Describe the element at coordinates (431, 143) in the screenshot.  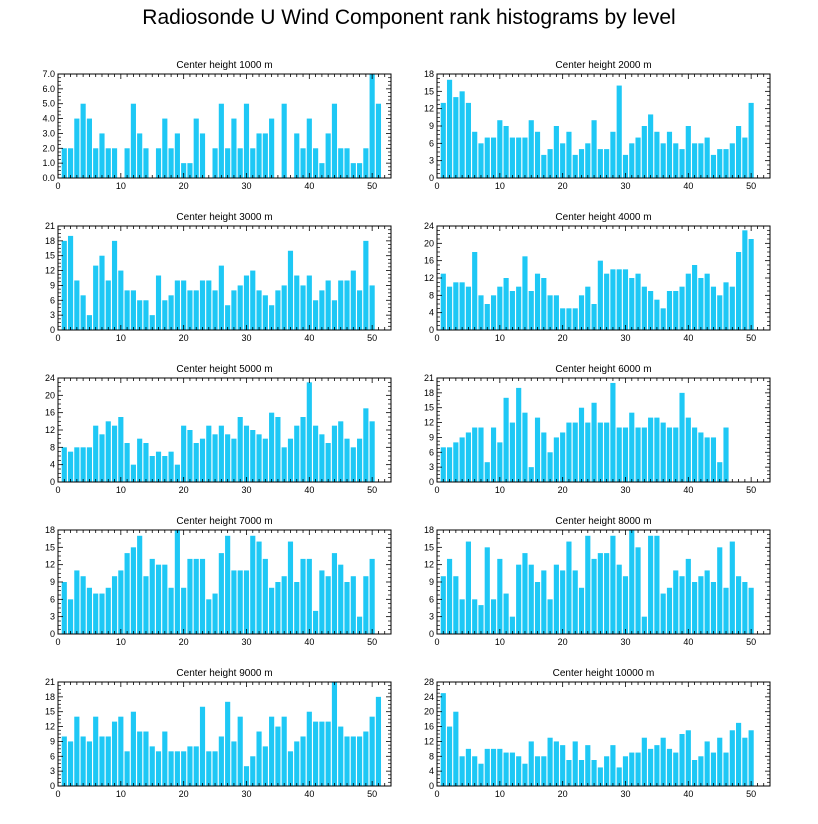
I see `y-tick-label: 6` at that location.